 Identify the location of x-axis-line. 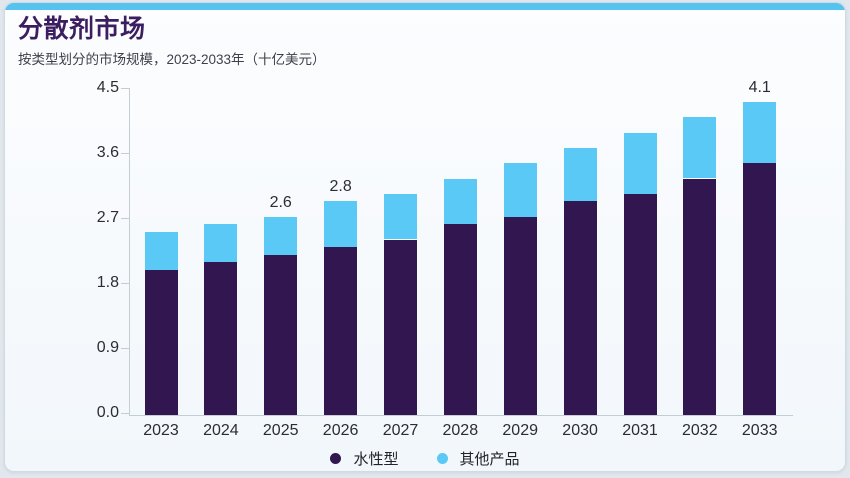
(461, 415).